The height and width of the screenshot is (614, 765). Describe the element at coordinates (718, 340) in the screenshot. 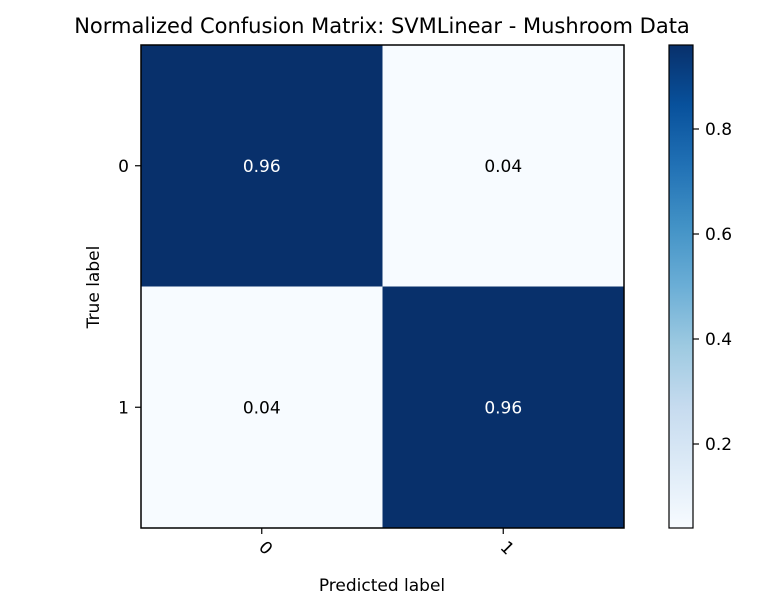

I see `colorbar-tick-label: 0.4` at that location.